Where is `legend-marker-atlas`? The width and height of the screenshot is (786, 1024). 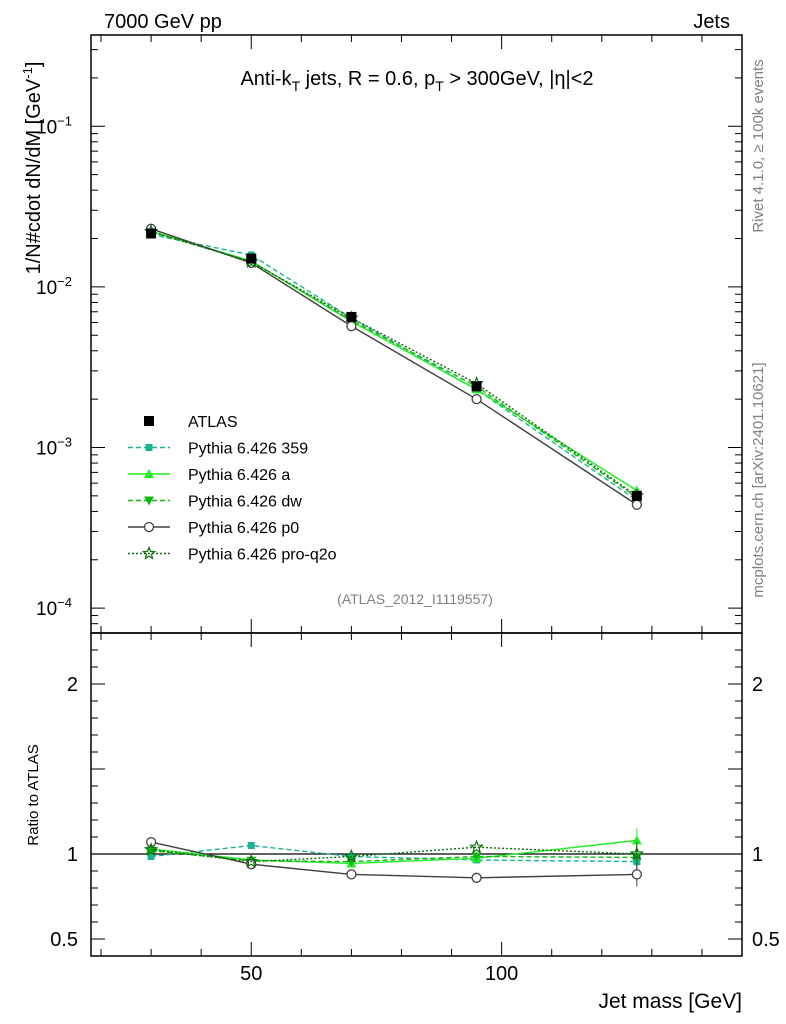
legend-marker-atlas is located at coordinates (149, 421).